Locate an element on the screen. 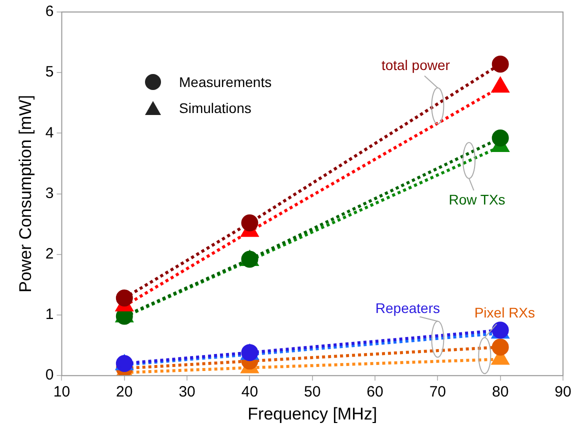 The image size is (585, 429). annotation: Measurements is located at coordinates (225, 82).